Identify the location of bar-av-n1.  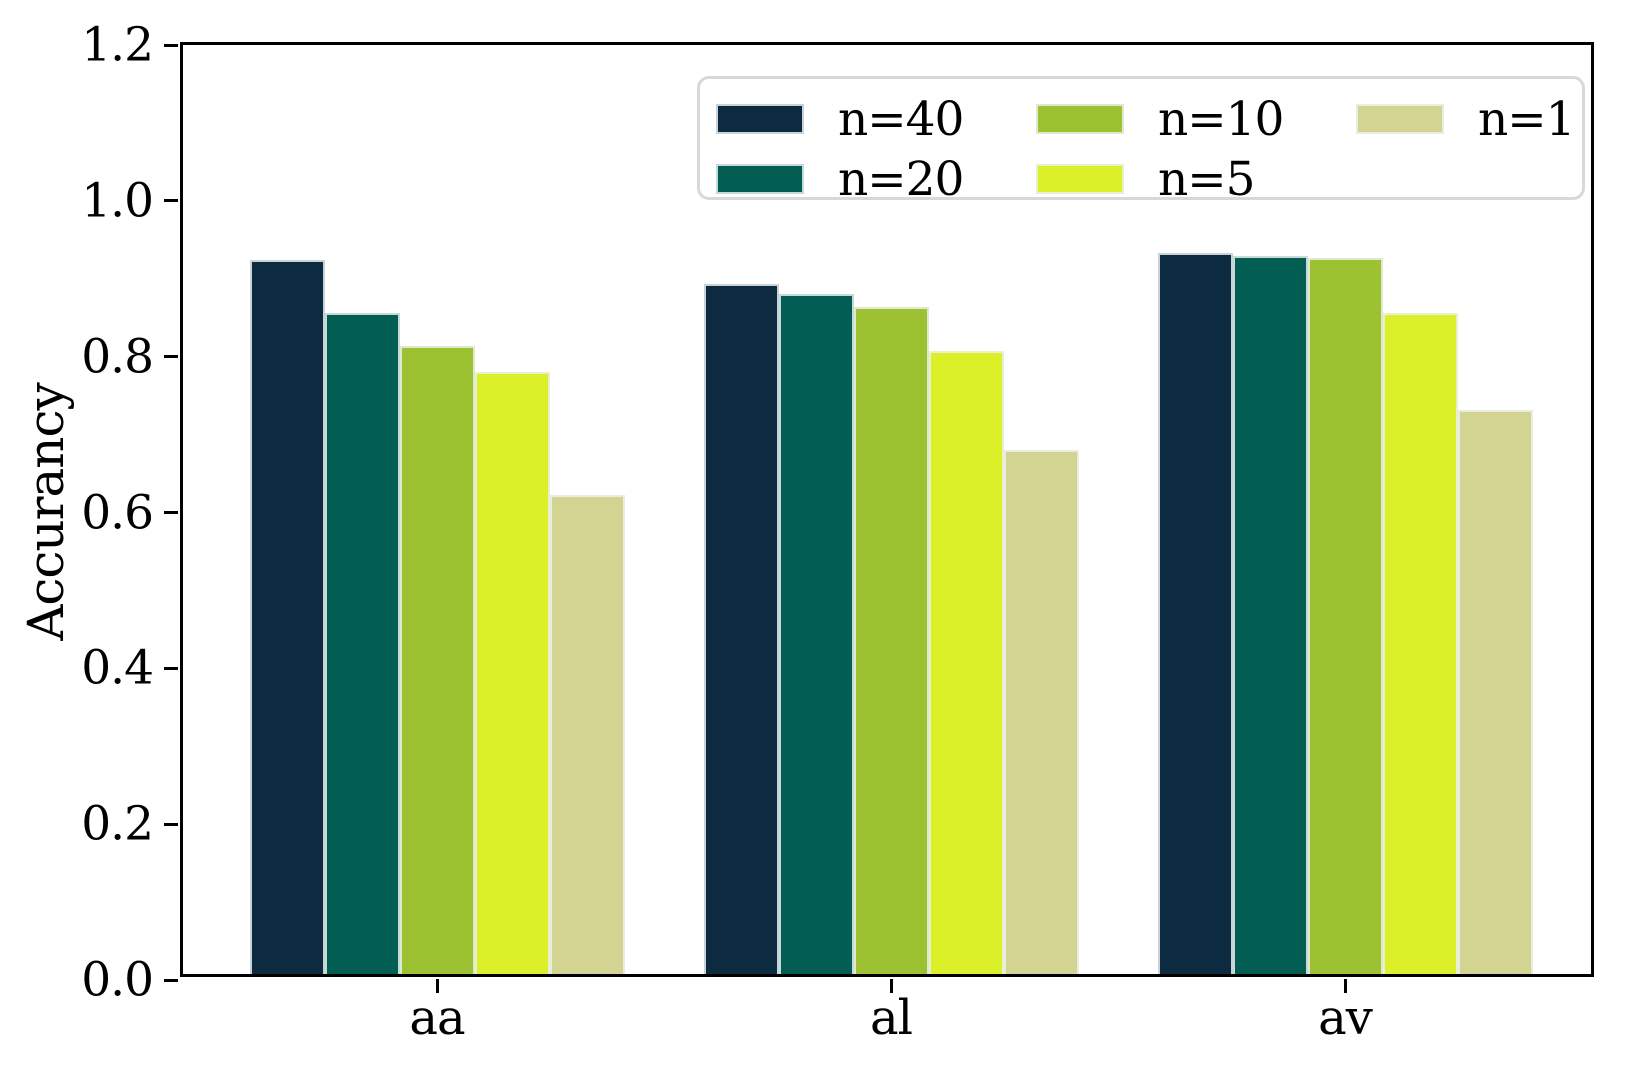
(1495, 691).